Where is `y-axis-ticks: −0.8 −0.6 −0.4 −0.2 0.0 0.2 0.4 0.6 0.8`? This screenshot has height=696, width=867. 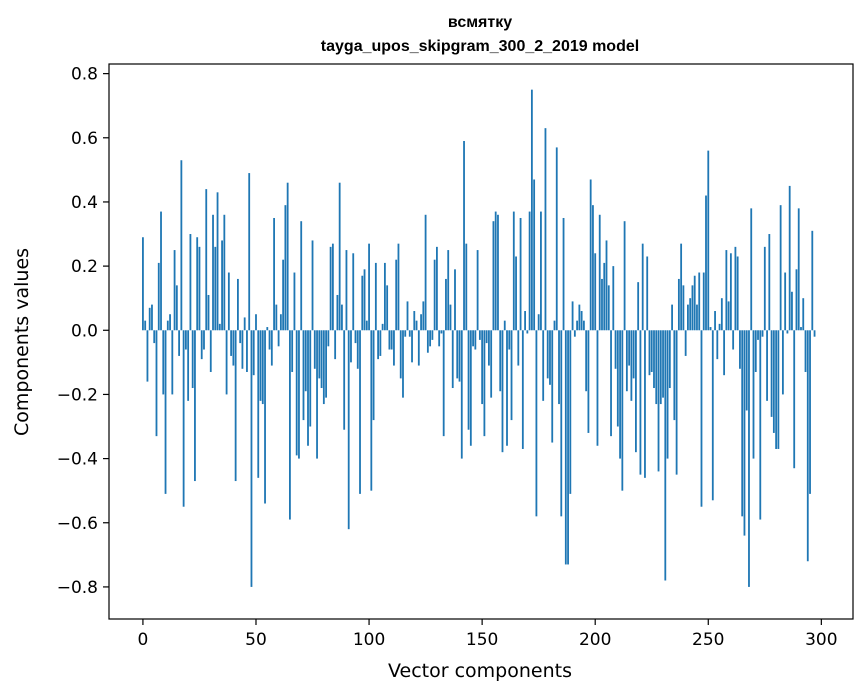
y-axis-ticks: −0.8 −0.6 −0.4 −0.2 0.0 0.2 0.4 0.6 0.8 is located at coordinates (83, 331).